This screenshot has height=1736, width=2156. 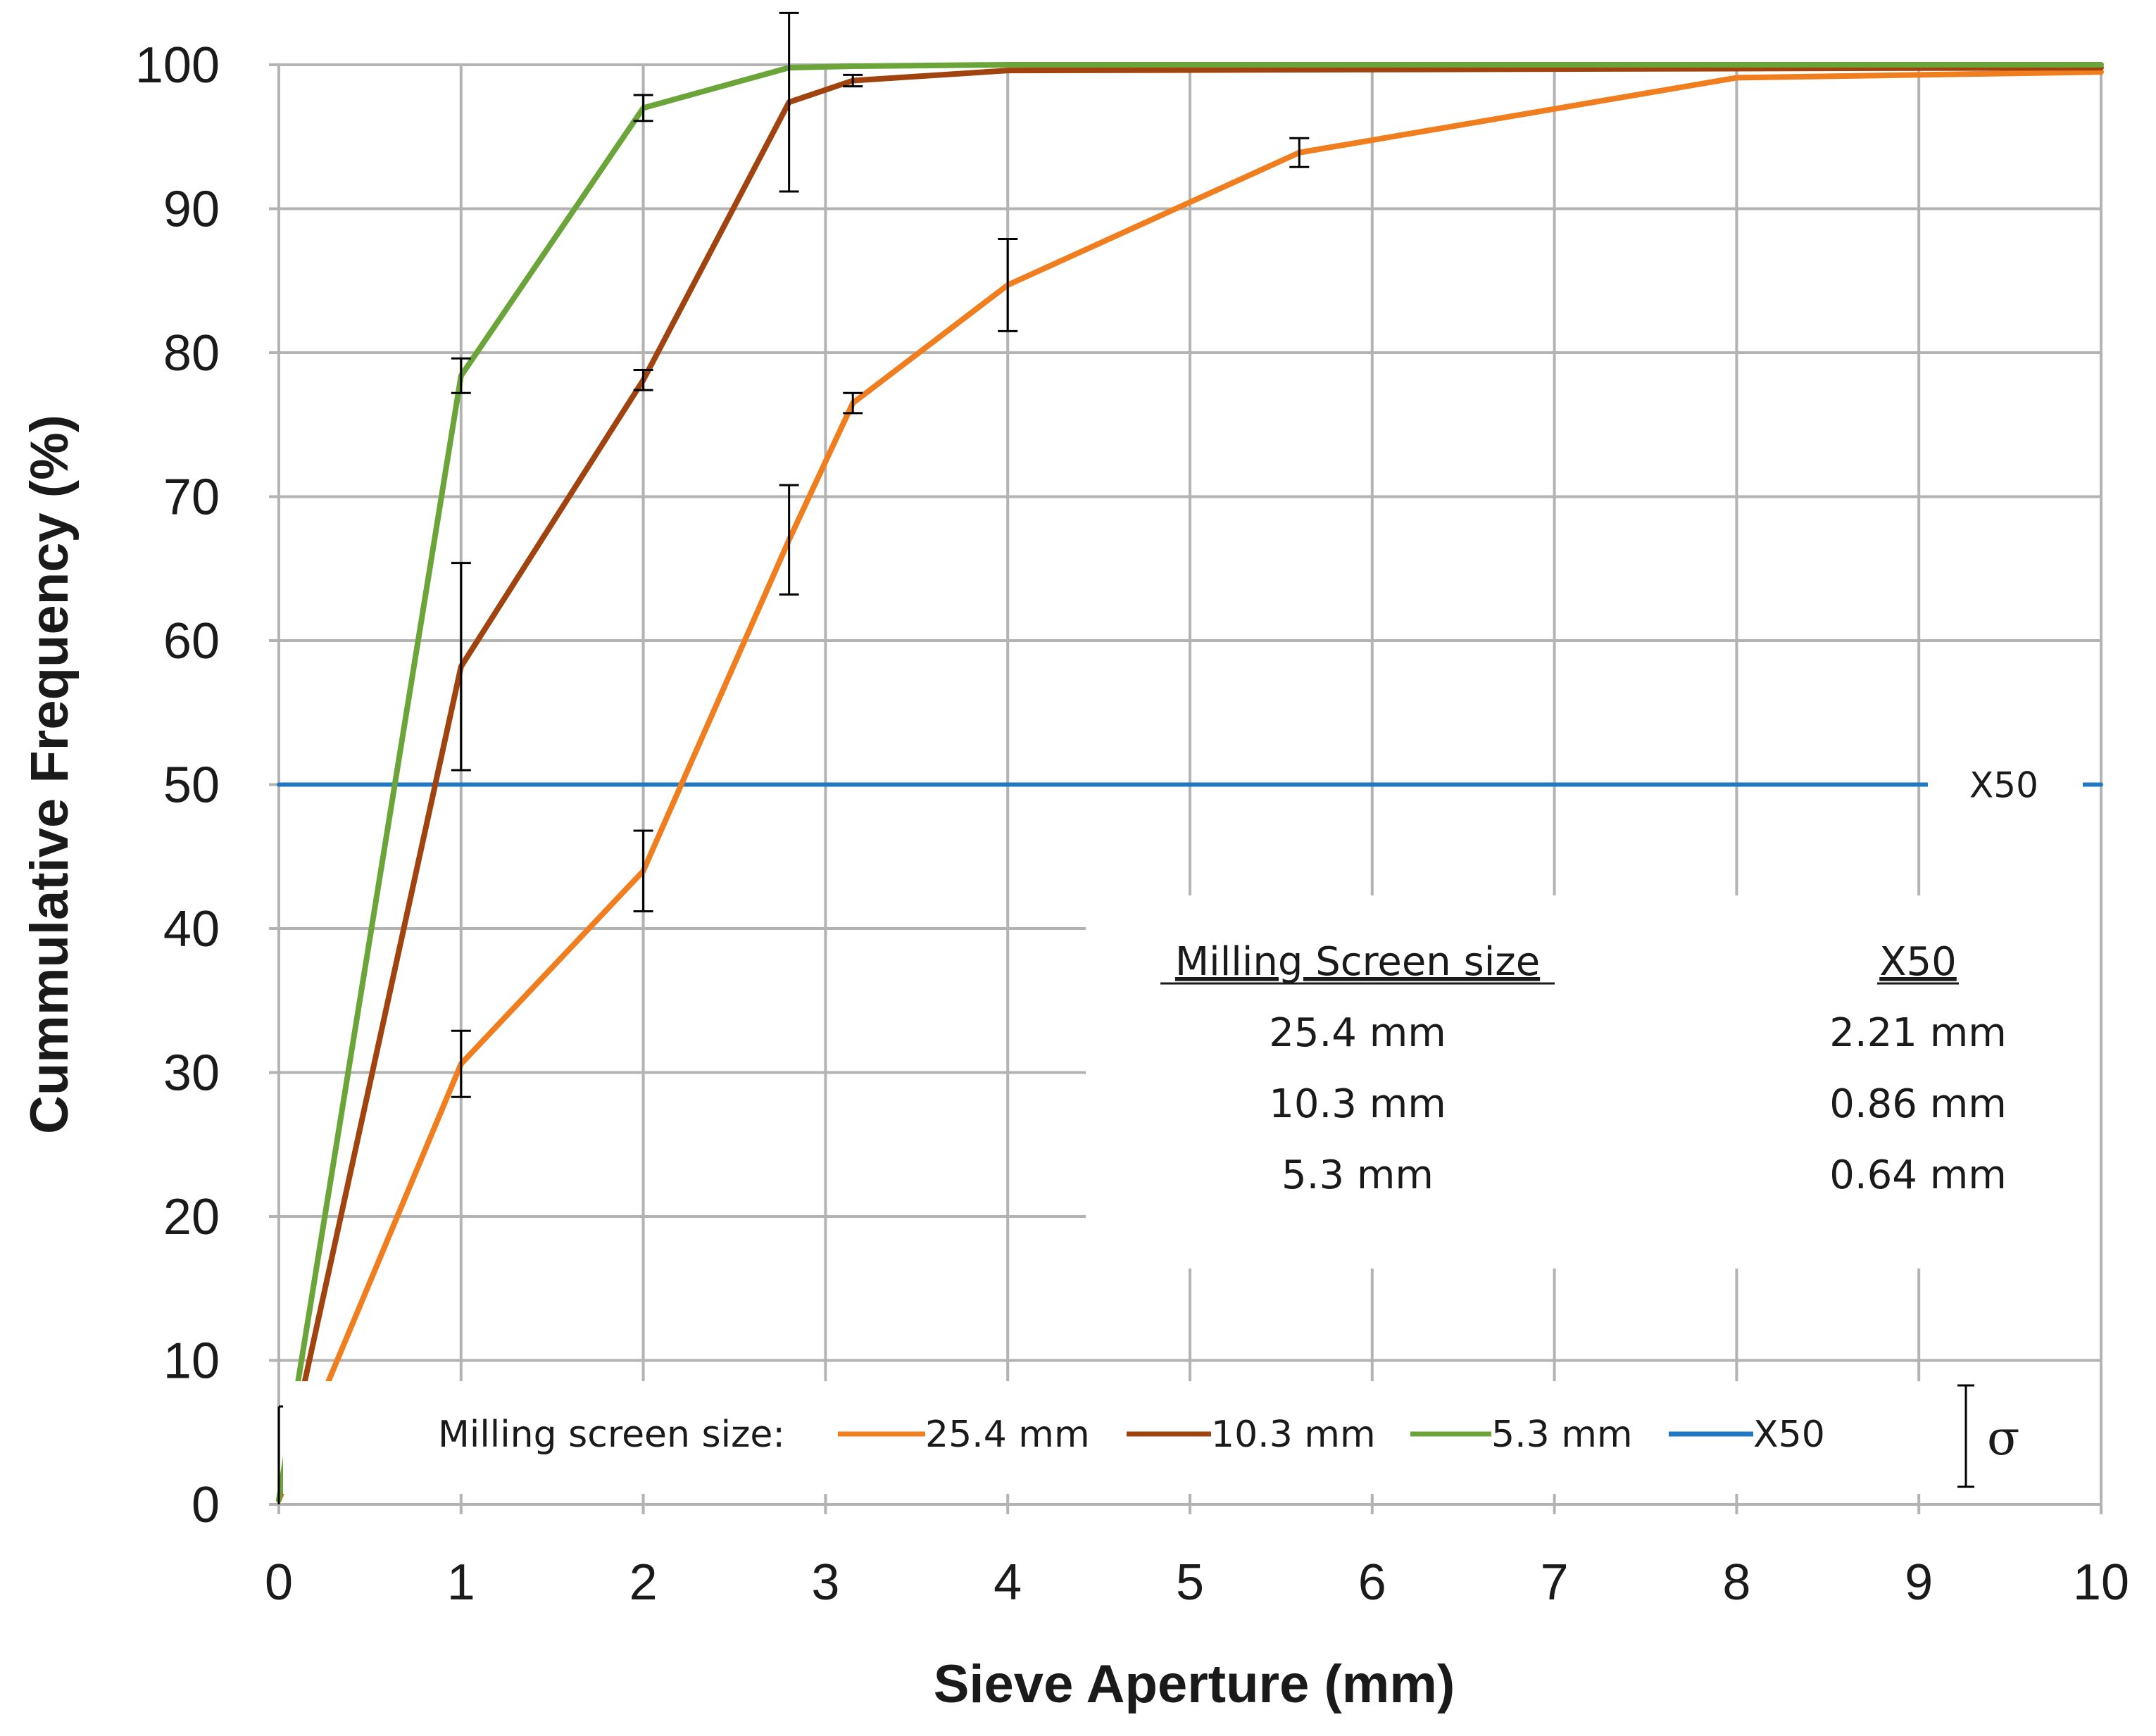 What do you see at coordinates (1918, 1104) in the screenshot?
I see `table-cell: 0.86 mm` at bounding box center [1918, 1104].